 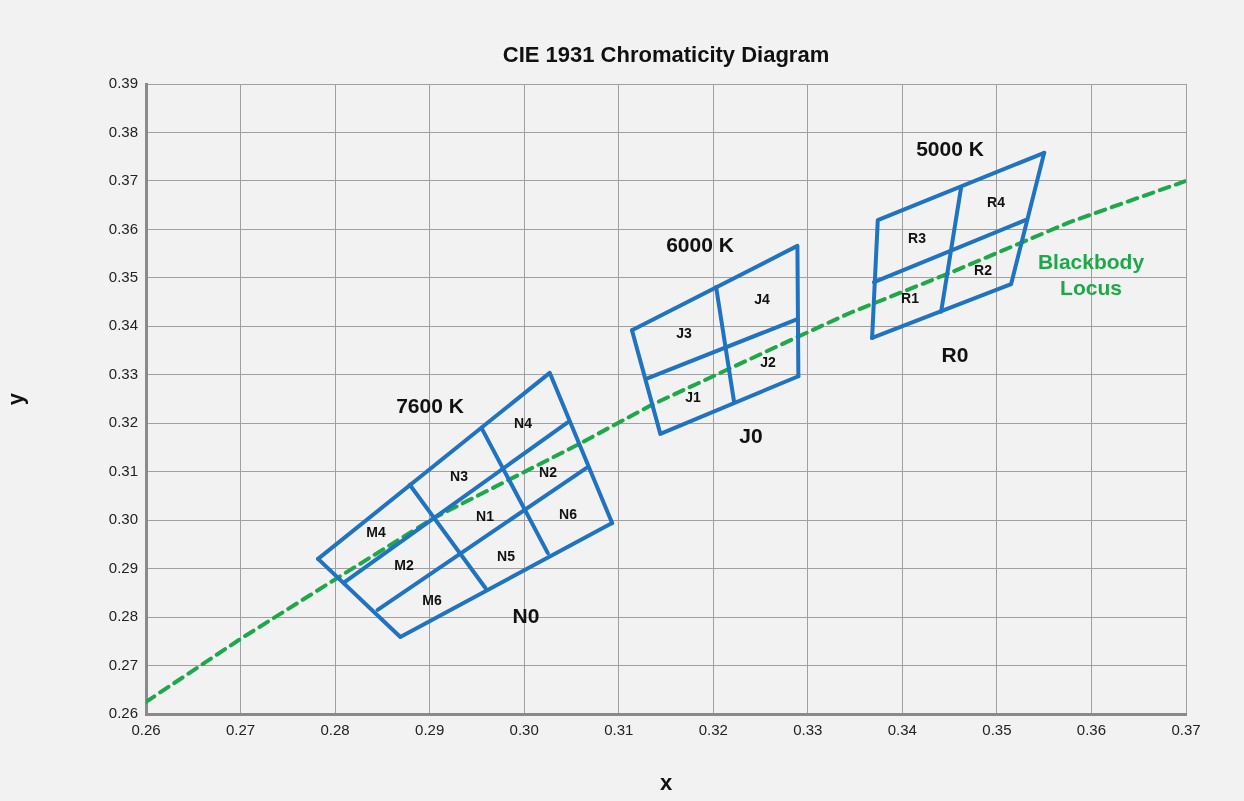 I want to click on annotation: 6000 K, so click(x=700, y=244).